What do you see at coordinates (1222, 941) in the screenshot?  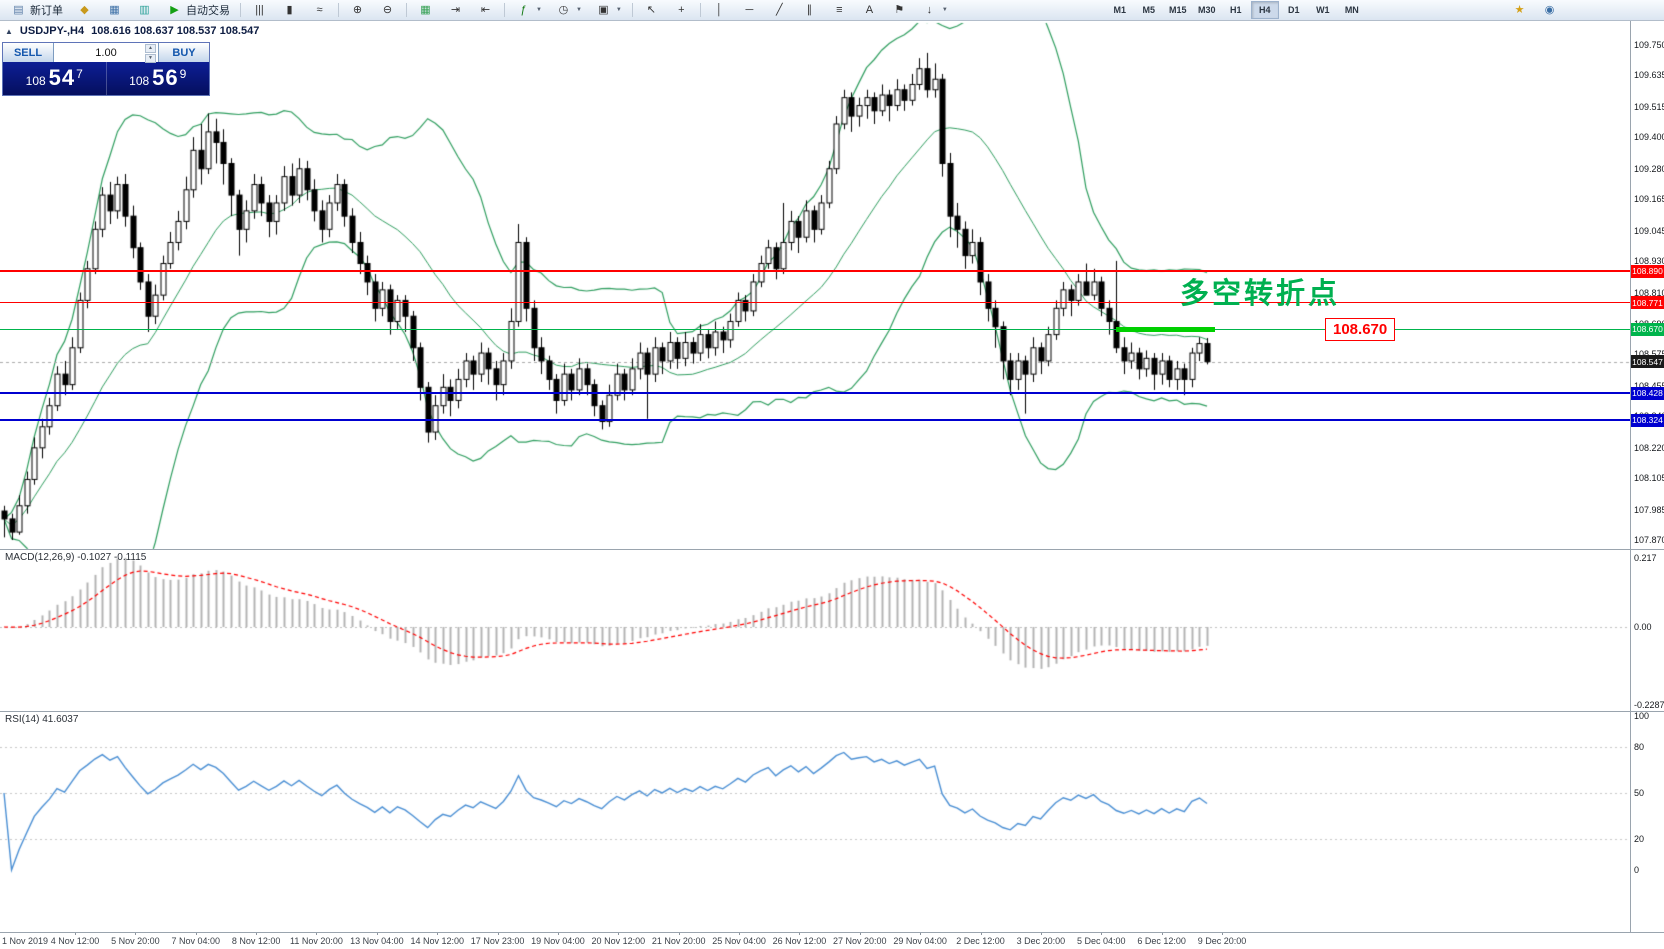 I see `time-axis-label: 9 Dec 20:00` at bounding box center [1222, 941].